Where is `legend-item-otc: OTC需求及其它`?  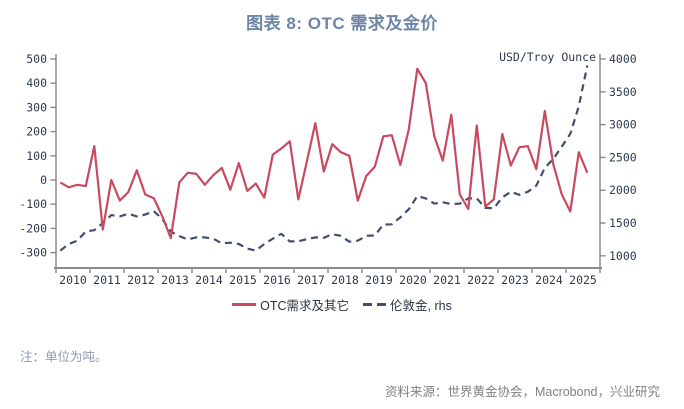 legend-item-otc: OTC需求及其它 is located at coordinates (290, 304).